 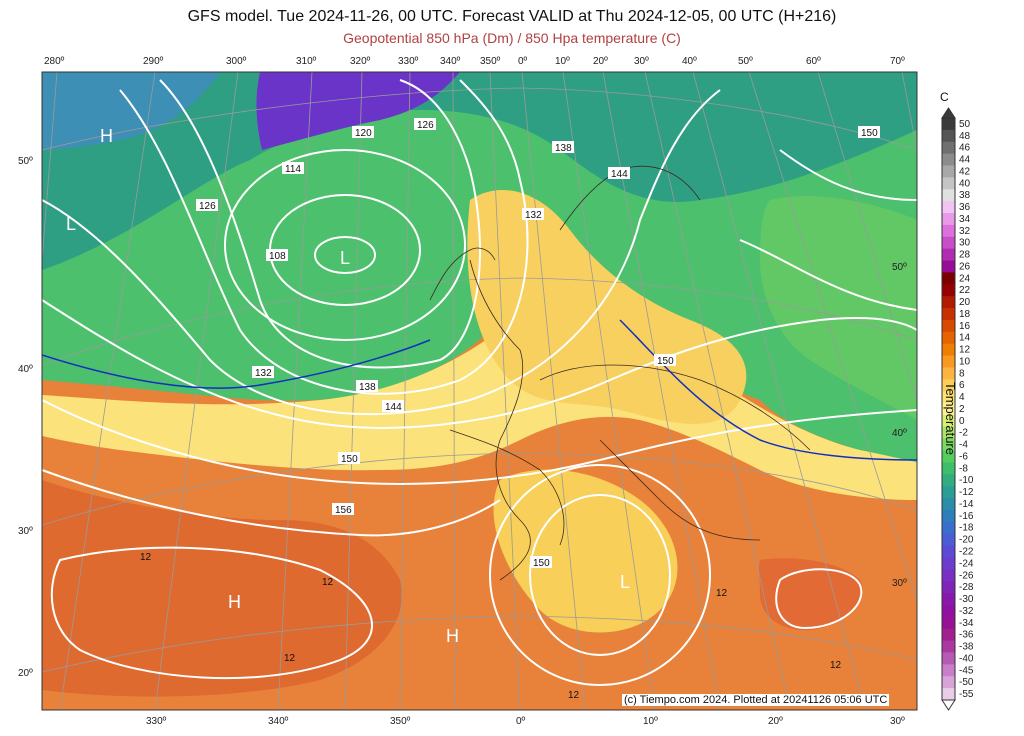 I want to click on colorbar-tick-label: 28, so click(x=965, y=255).